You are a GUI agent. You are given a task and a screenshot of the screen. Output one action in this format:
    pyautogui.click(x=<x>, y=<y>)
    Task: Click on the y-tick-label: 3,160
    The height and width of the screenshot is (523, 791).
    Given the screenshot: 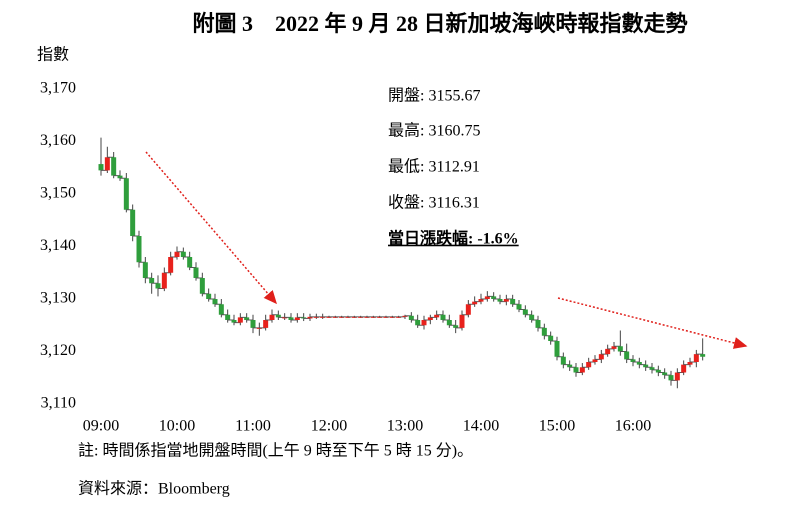 What is the action you would take?
    pyautogui.click(x=58, y=140)
    